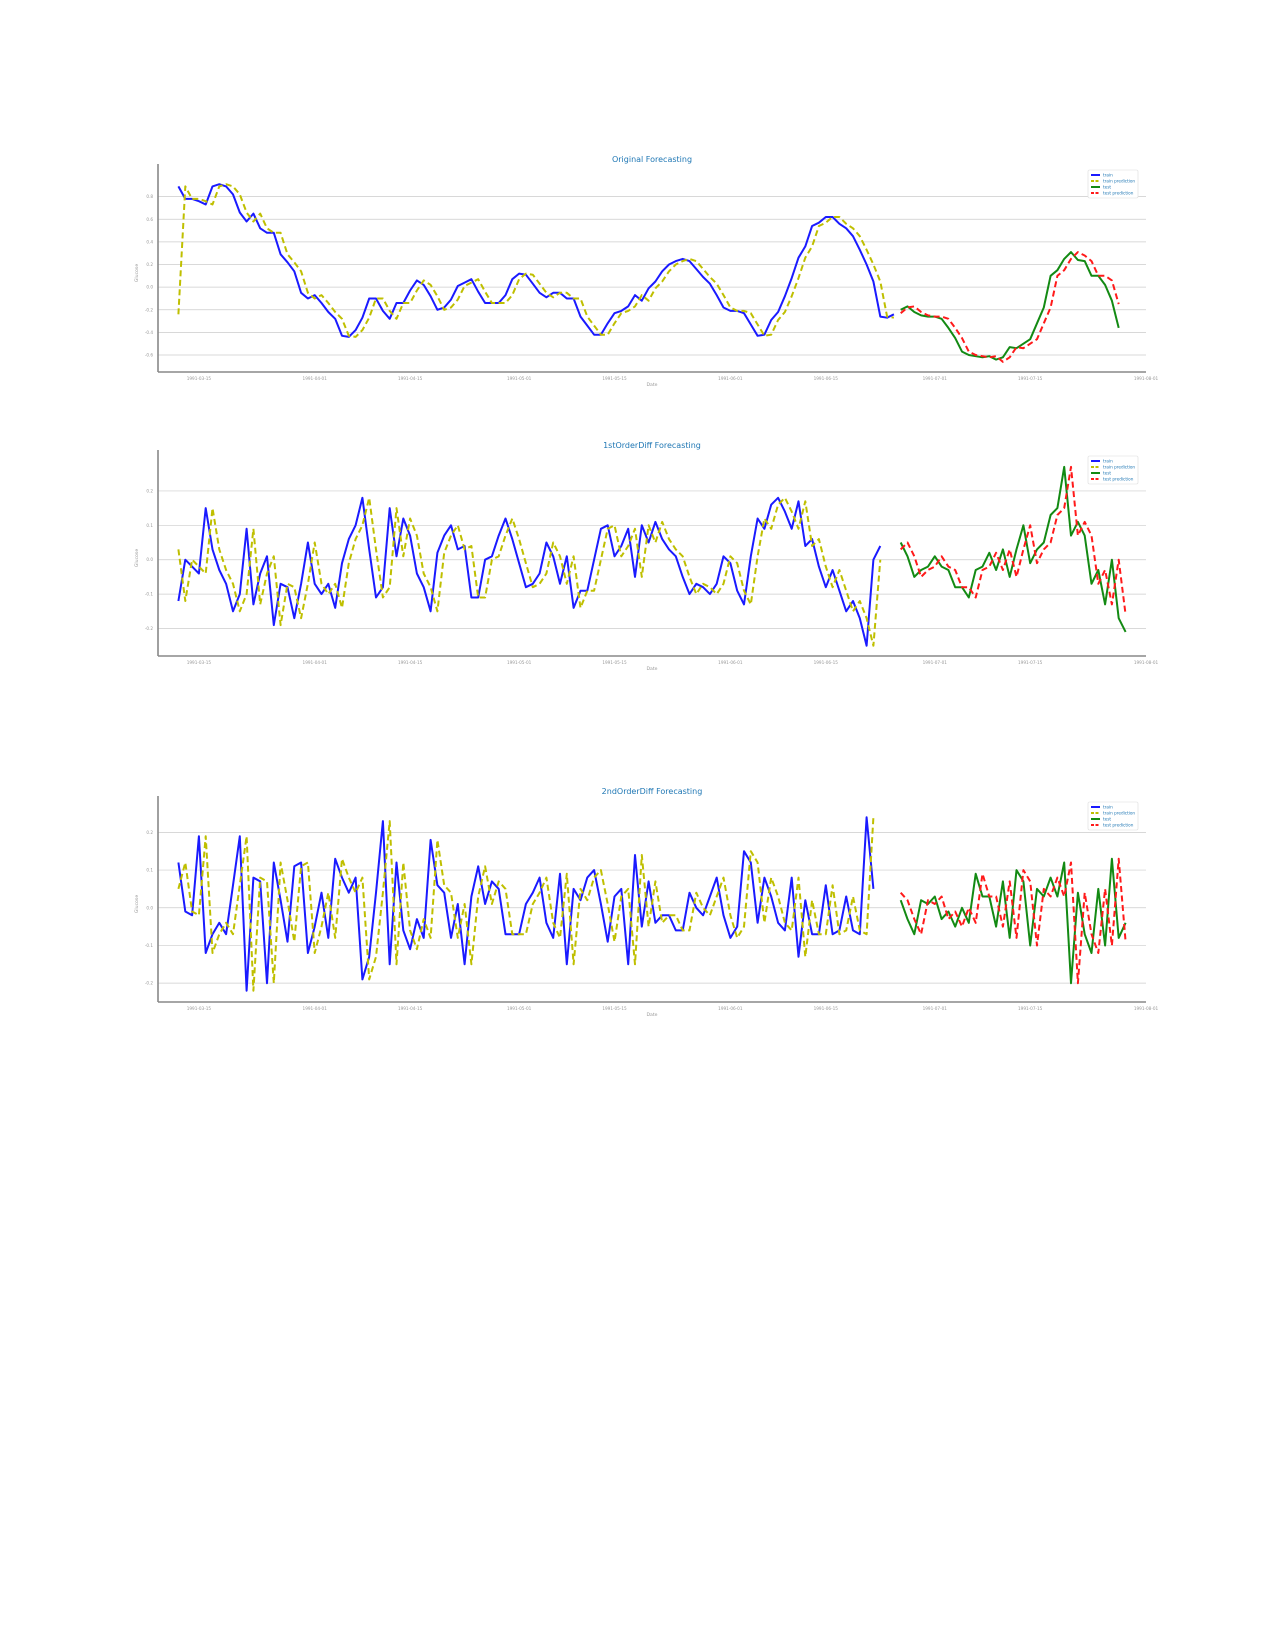 The width and height of the screenshot is (1275, 1650). Describe the element at coordinates (149, 219) in the screenshot. I see `y-tick-label: 0.6` at that location.